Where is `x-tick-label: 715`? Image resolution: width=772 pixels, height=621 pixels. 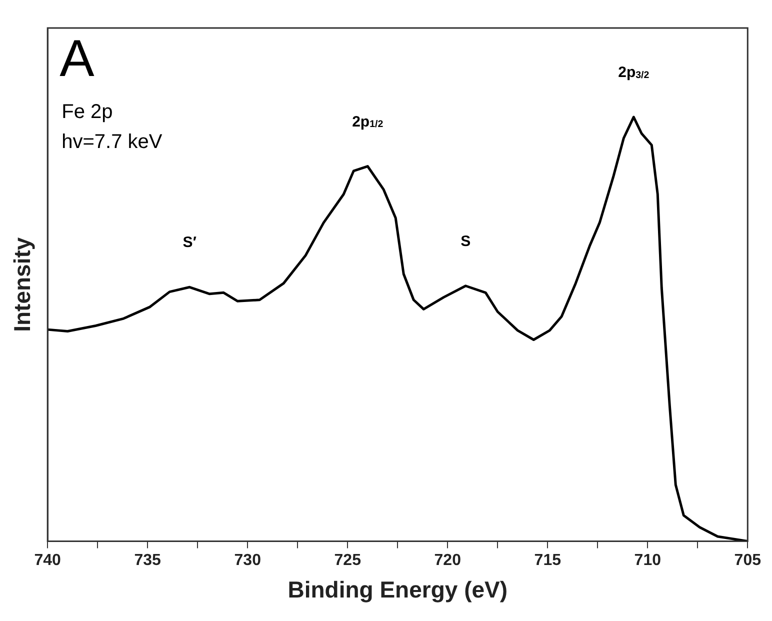 x-tick-label: 715 is located at coordinates (548, 561).